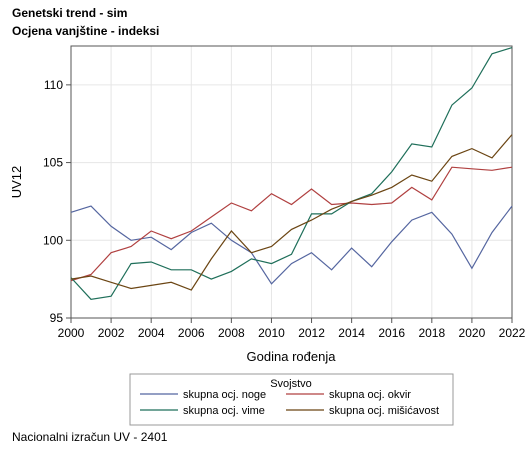  I want to click on x-tick-label: 2006, so click(191, 333).